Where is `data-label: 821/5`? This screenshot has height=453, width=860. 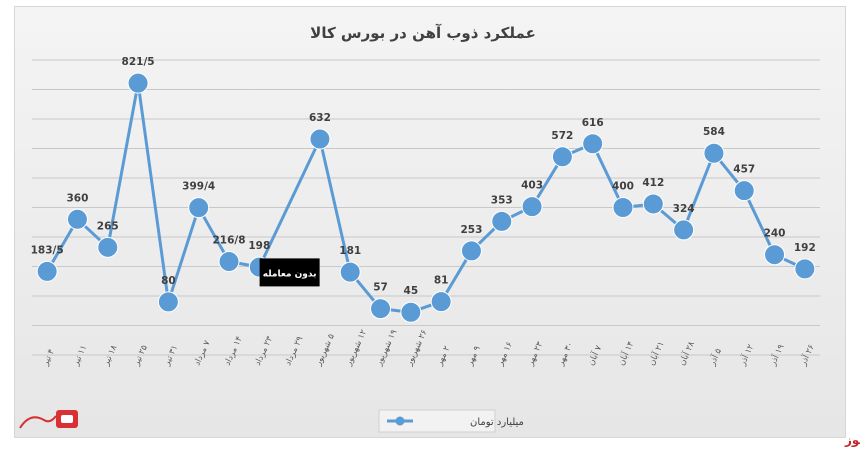 data-label: 821/5 is located at coordinates (138, 62).